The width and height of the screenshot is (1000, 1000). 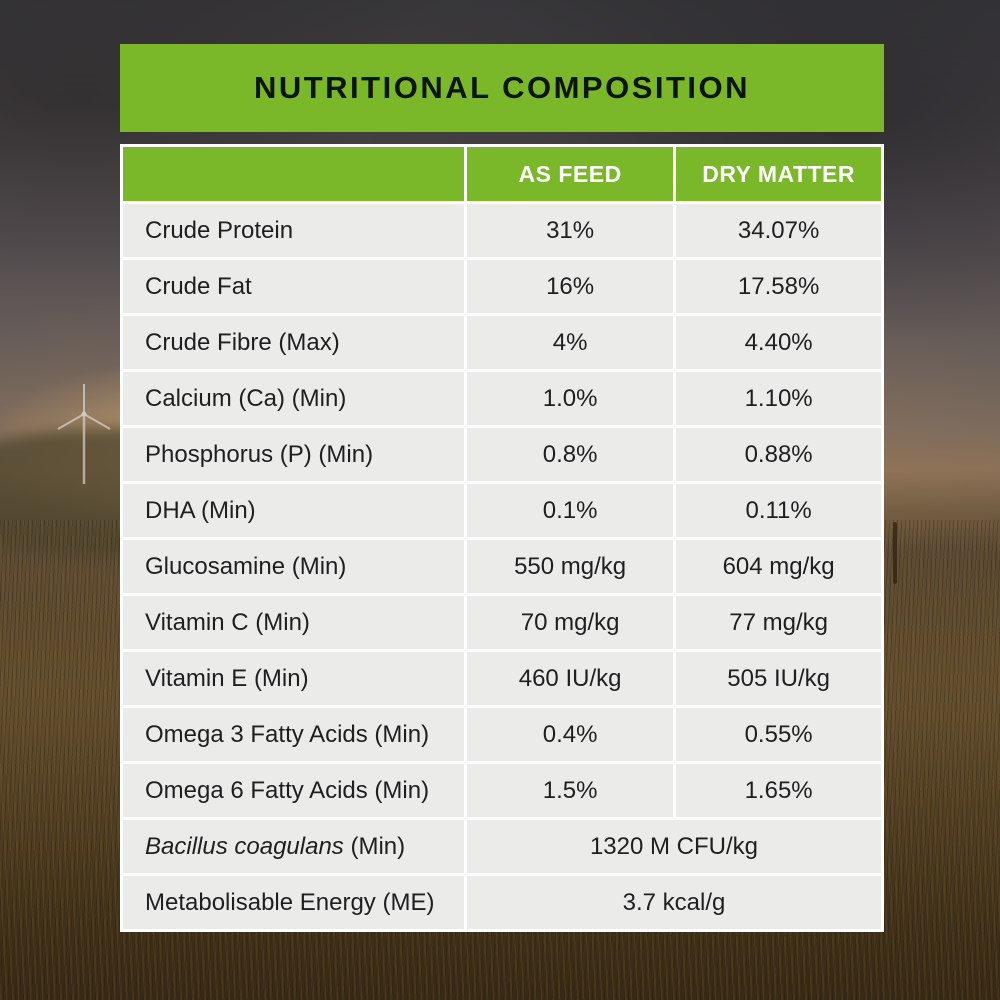 What do you see at coordinates (674, 902) in the screenshot?
I see `merged-value: 3.7 kcal/g` at bounding box center [674, 902].